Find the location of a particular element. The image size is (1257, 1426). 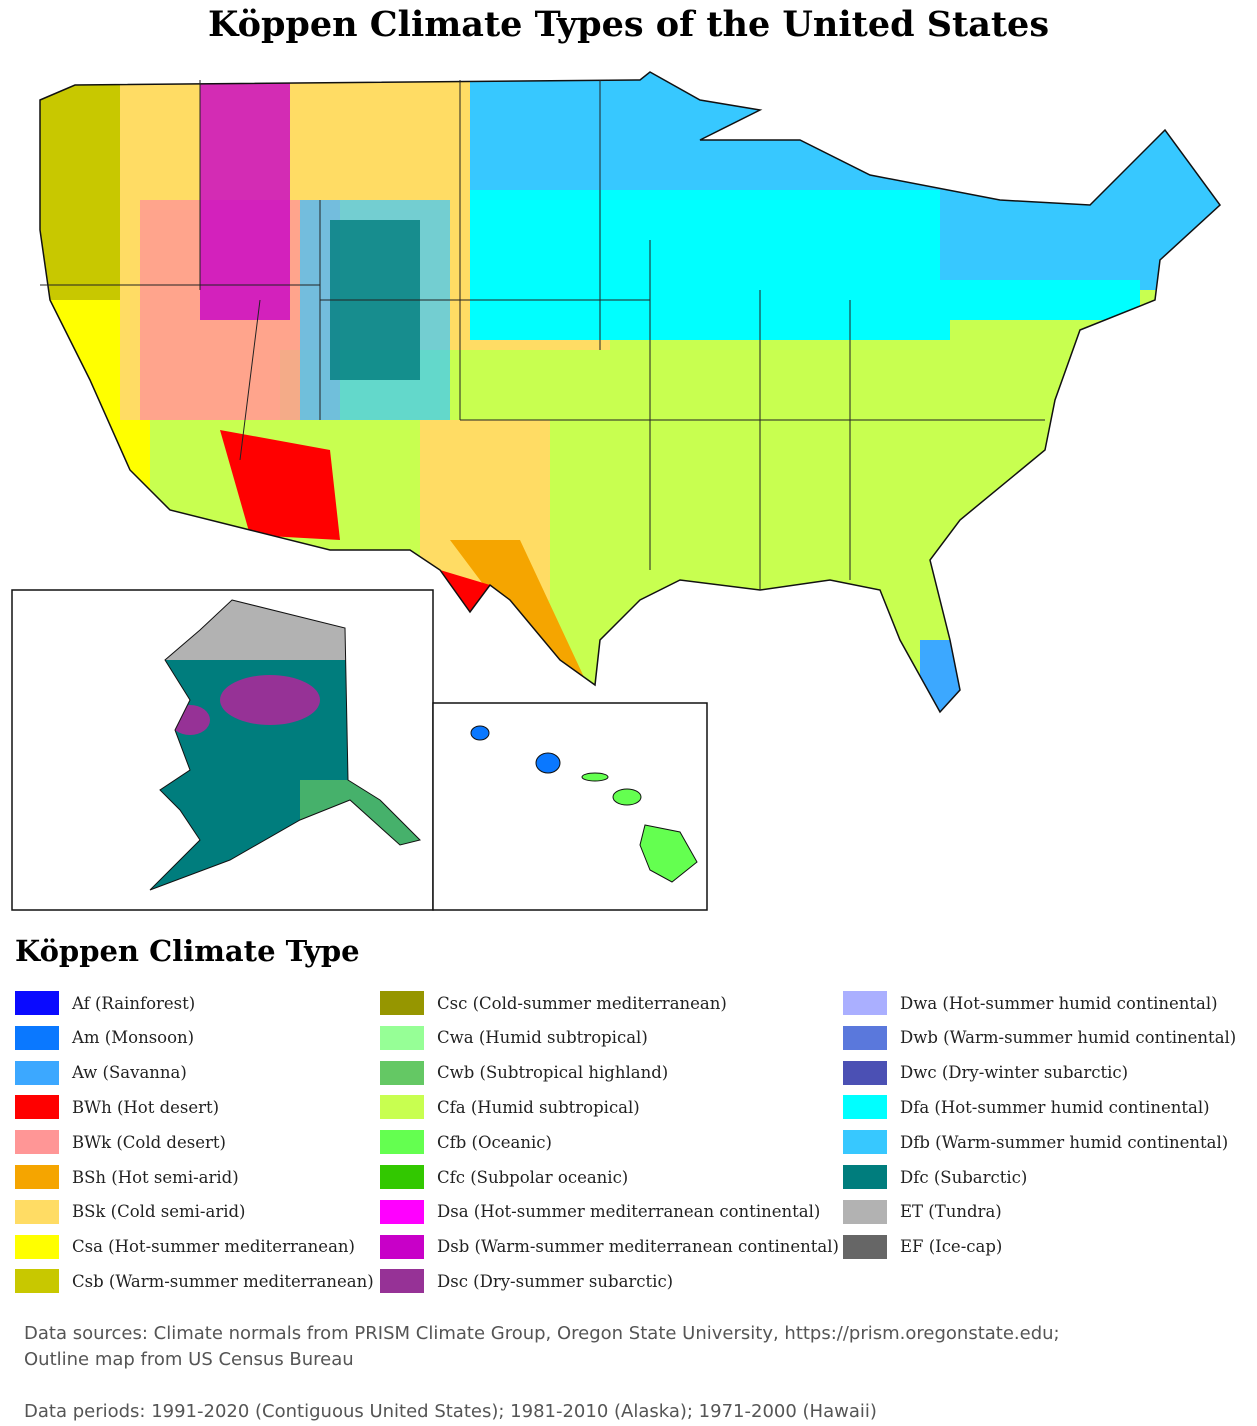

legend-item: Aw (Savanna) is located at coordinates (101, 1073).